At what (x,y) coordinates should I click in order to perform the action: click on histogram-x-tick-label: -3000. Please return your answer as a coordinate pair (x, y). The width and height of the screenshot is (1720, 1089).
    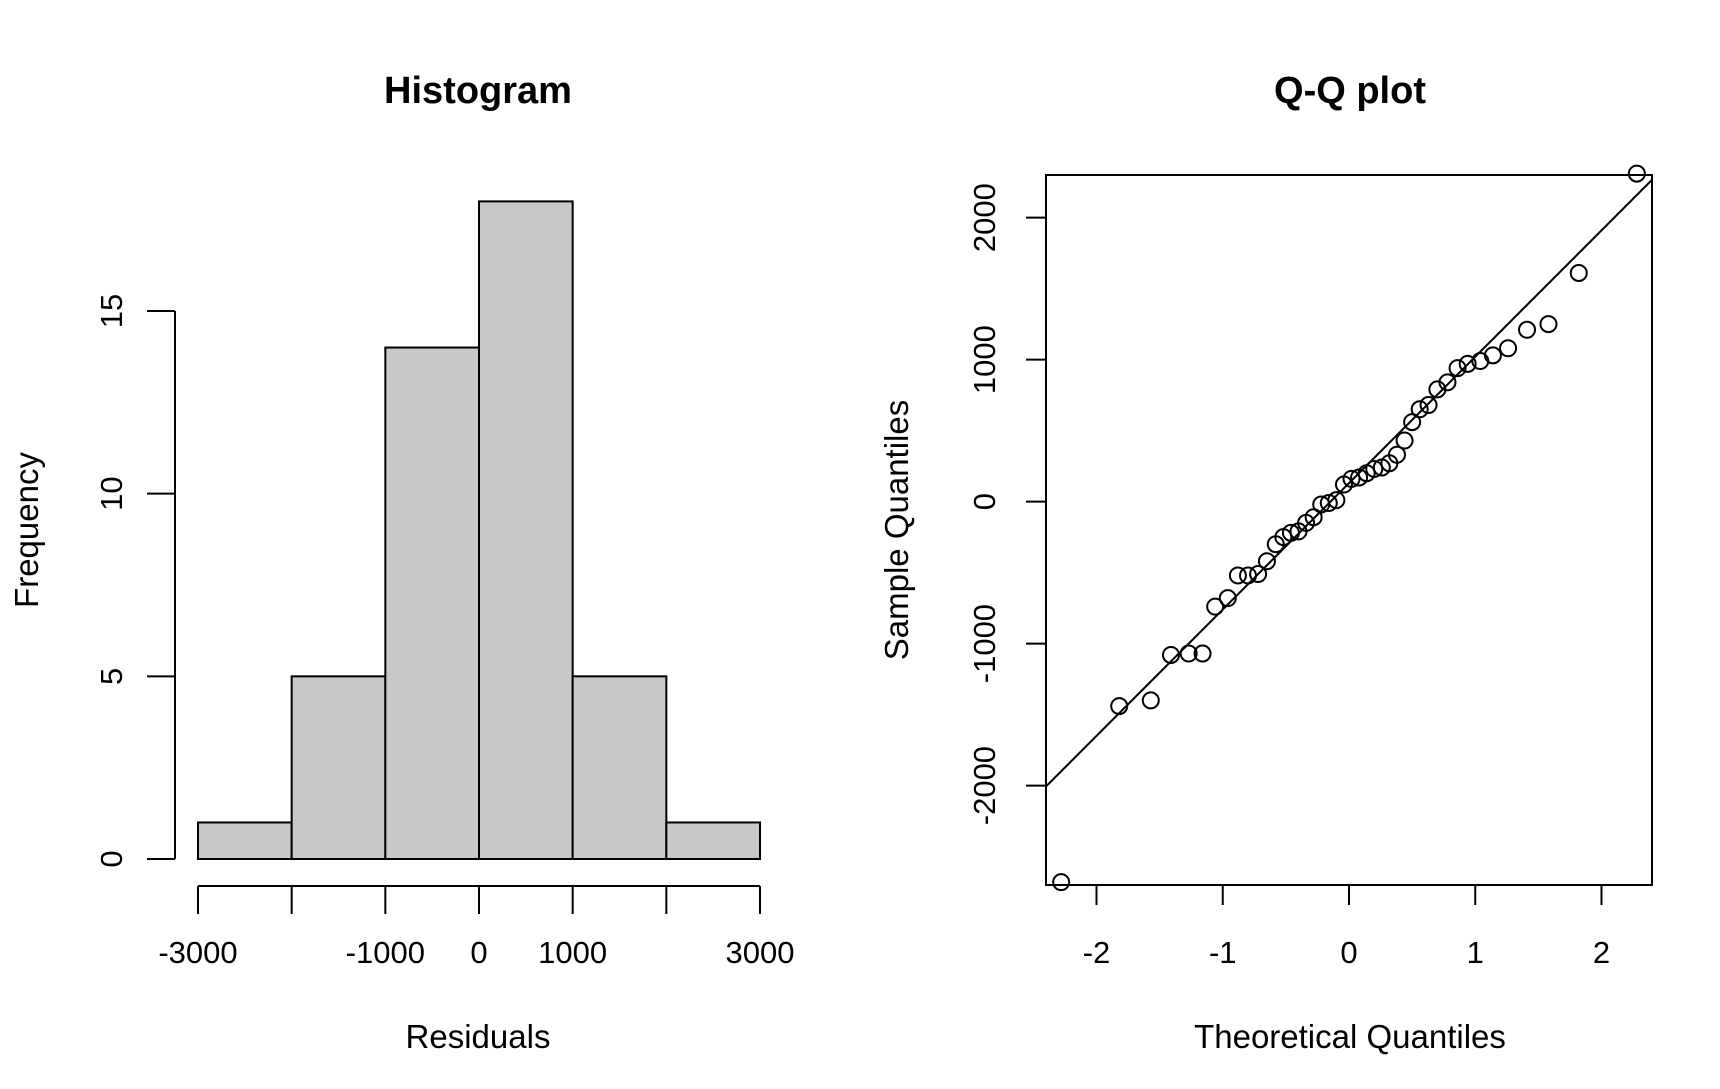
    Looking at the image, I should click on (197, 952).